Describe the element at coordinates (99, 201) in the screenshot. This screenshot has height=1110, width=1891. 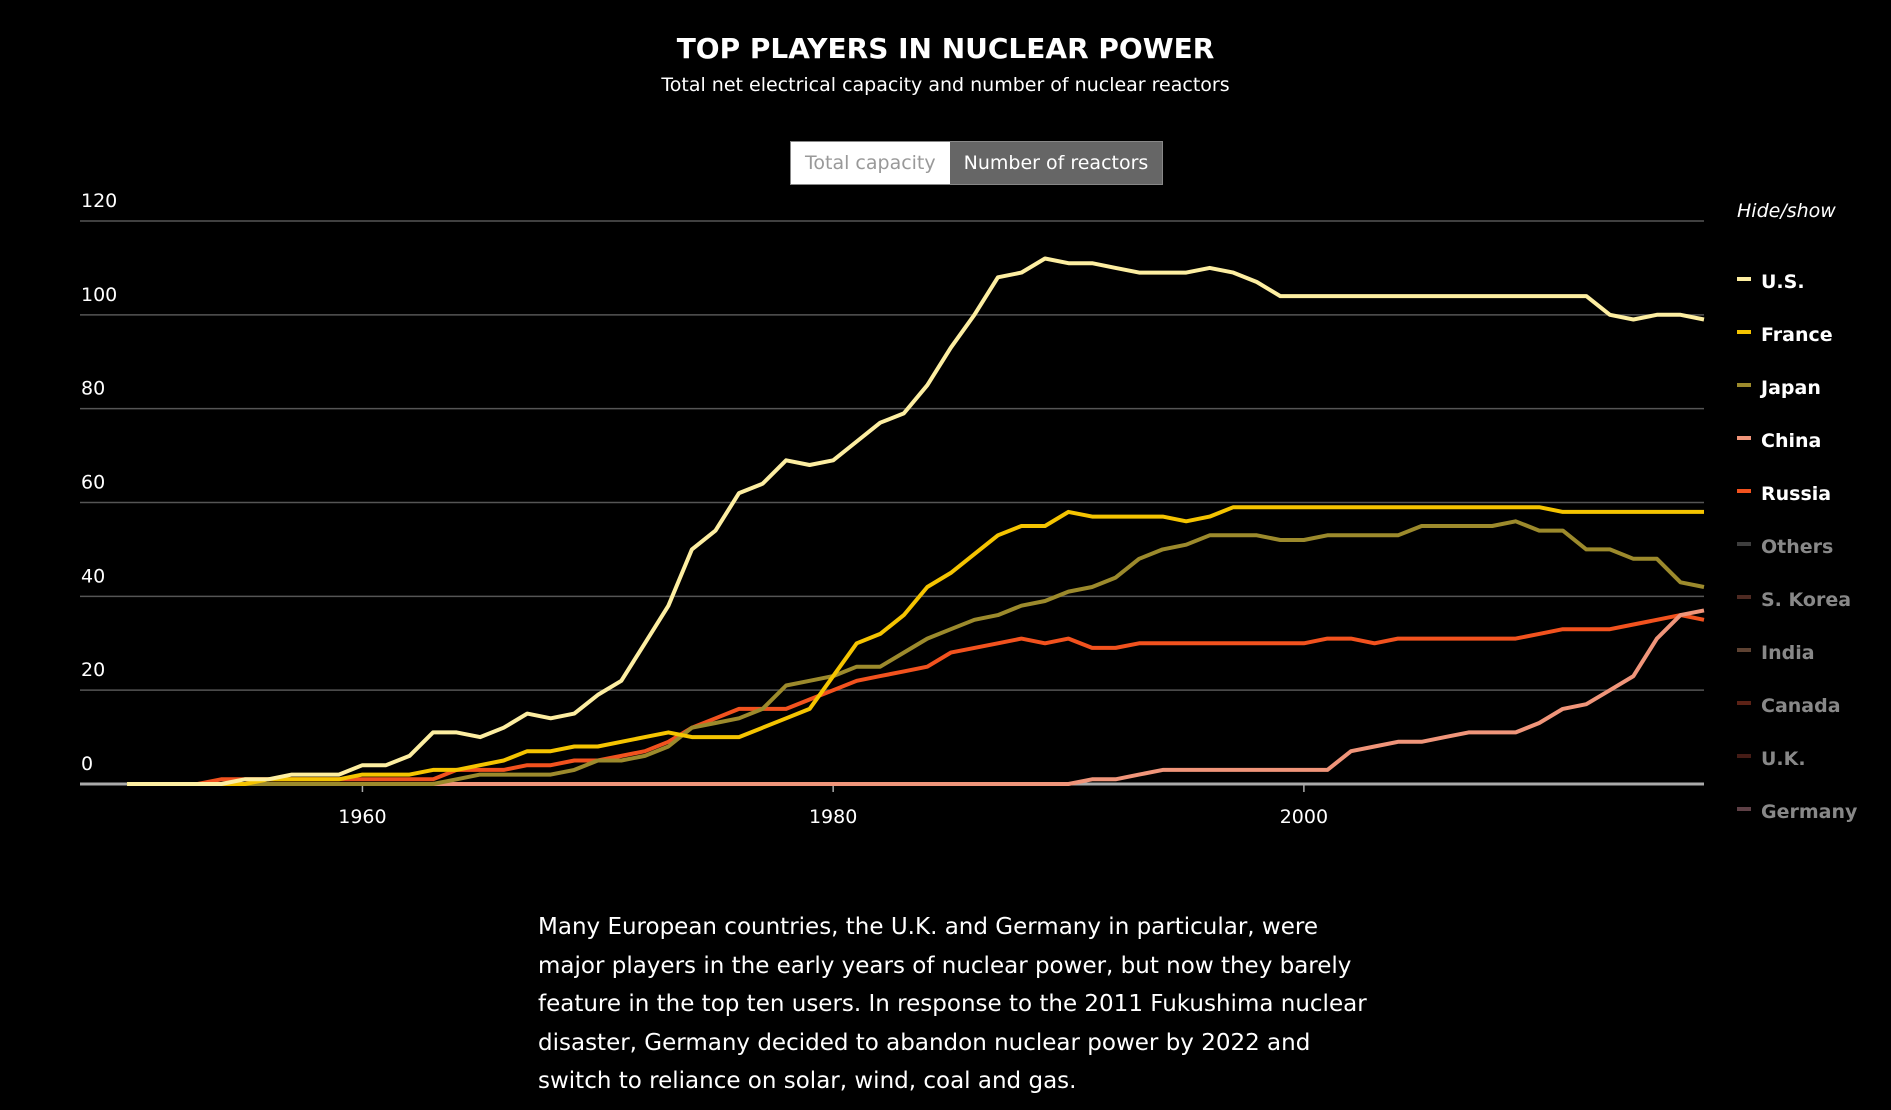
I see `y-tick-label: 120` at that location.